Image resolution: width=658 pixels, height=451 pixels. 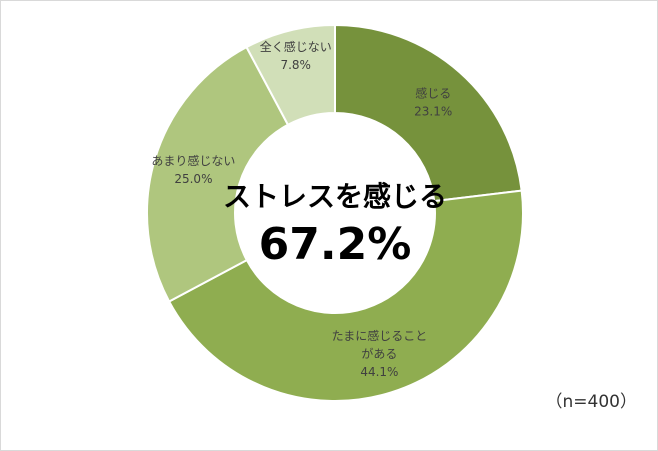 I want to click on slice-kanjiru, so click(x=428, y=113).